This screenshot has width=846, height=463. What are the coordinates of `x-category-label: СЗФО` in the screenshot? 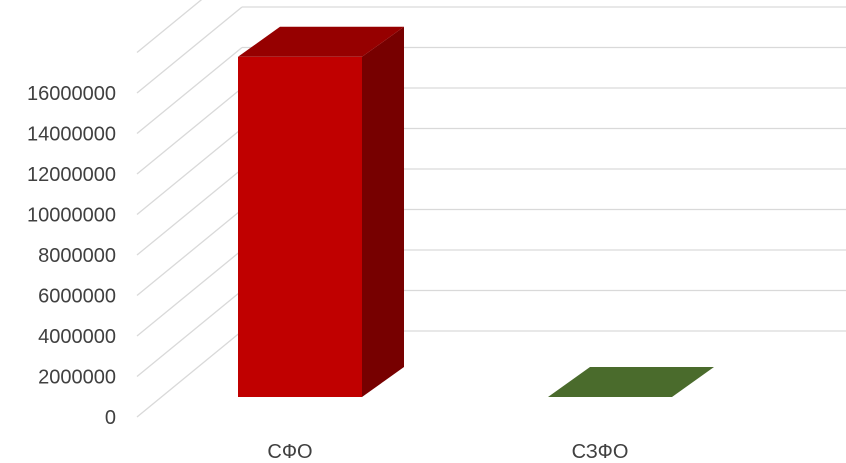 It's located at (600, 452).